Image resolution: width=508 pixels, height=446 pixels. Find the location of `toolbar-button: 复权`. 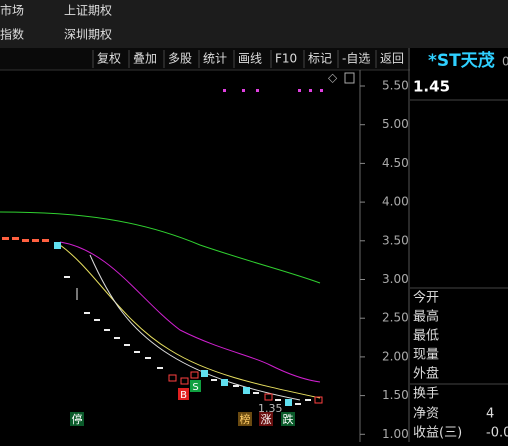

toolbar-button: 复权 is located at coordinates (109, 59).